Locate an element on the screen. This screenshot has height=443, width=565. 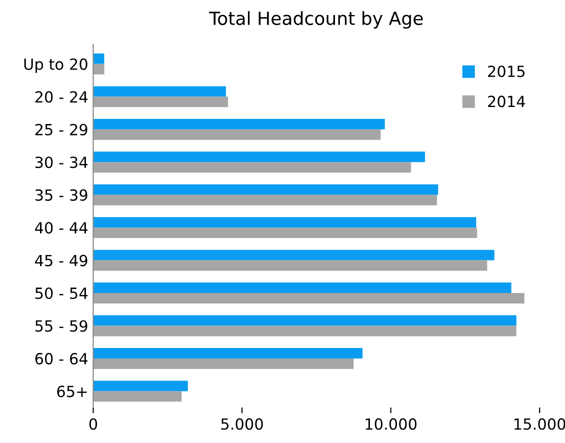
chart-title: Total Headcount by Age is located at coordinates (316, 20).